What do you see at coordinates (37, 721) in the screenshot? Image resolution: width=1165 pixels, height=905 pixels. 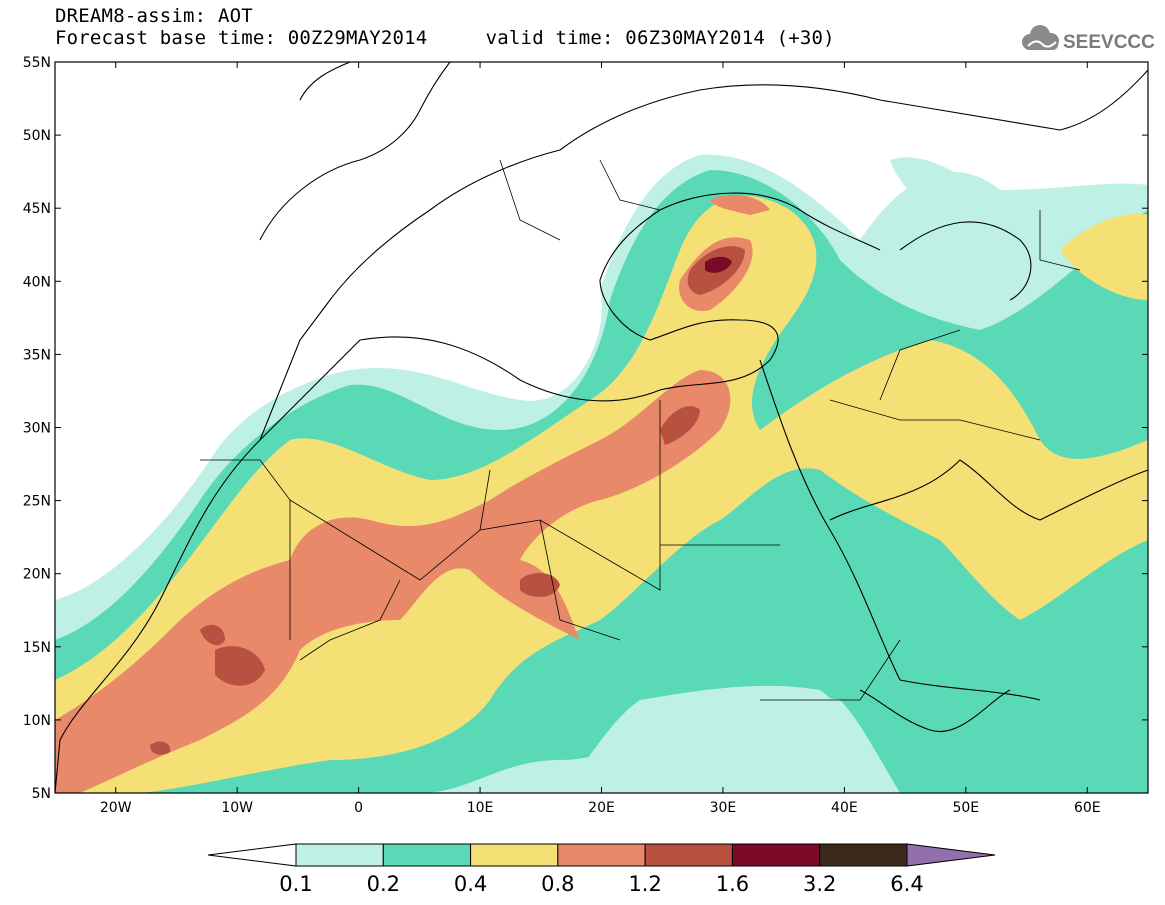 I see `lat-label: 10N` at bounding box center [37, 721].